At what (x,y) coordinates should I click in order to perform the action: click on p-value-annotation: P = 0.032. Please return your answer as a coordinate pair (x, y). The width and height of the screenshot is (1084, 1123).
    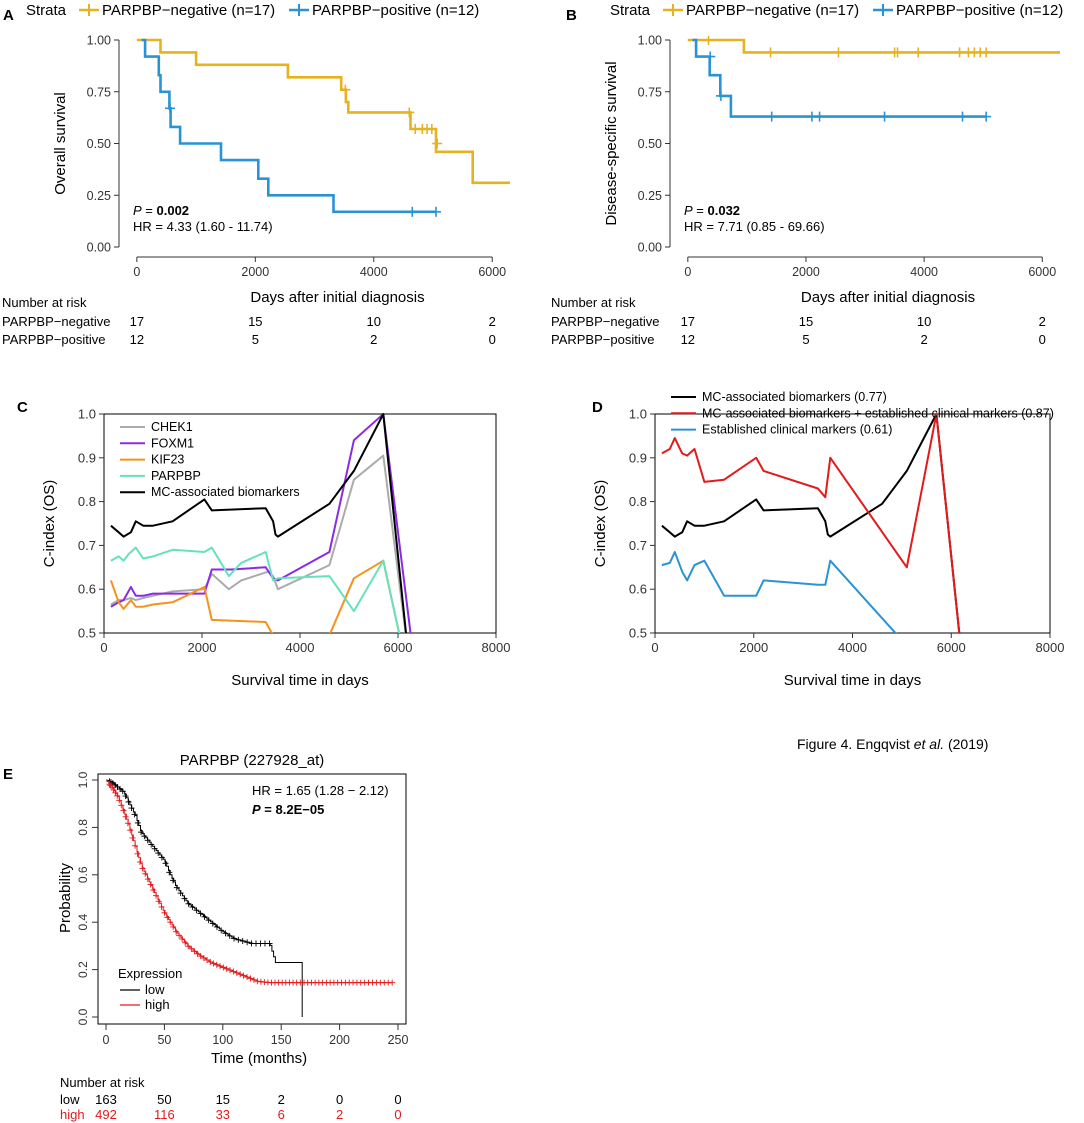
    Looking at the image, I should click on (712, 210).